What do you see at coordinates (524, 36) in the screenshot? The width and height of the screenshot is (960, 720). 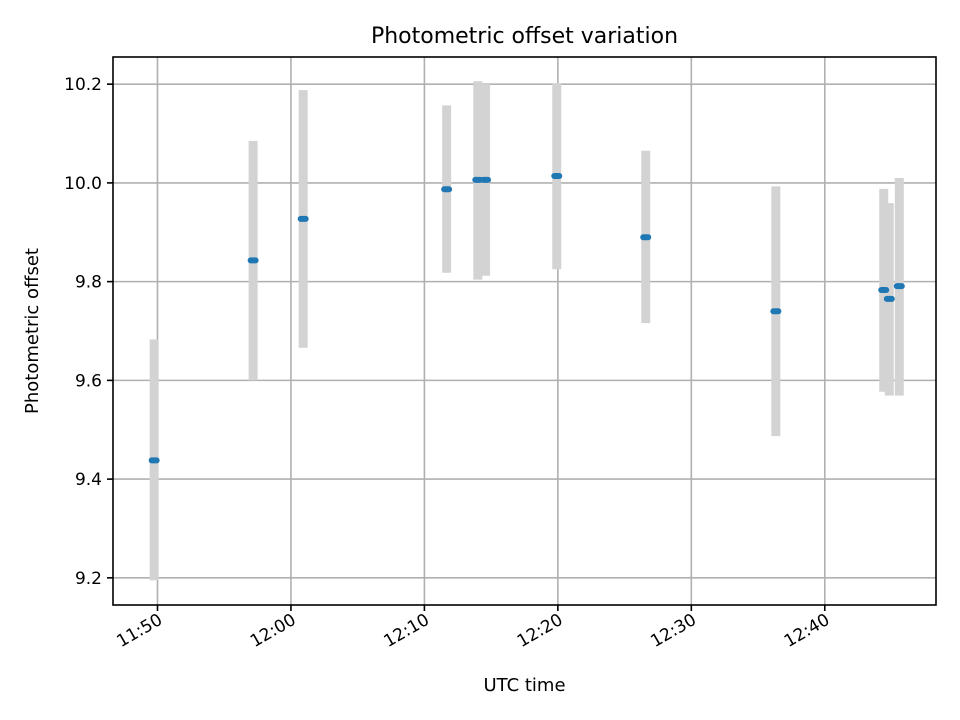 I see `chart-title: Photometric offset variation` at bounding box center [524, 36].